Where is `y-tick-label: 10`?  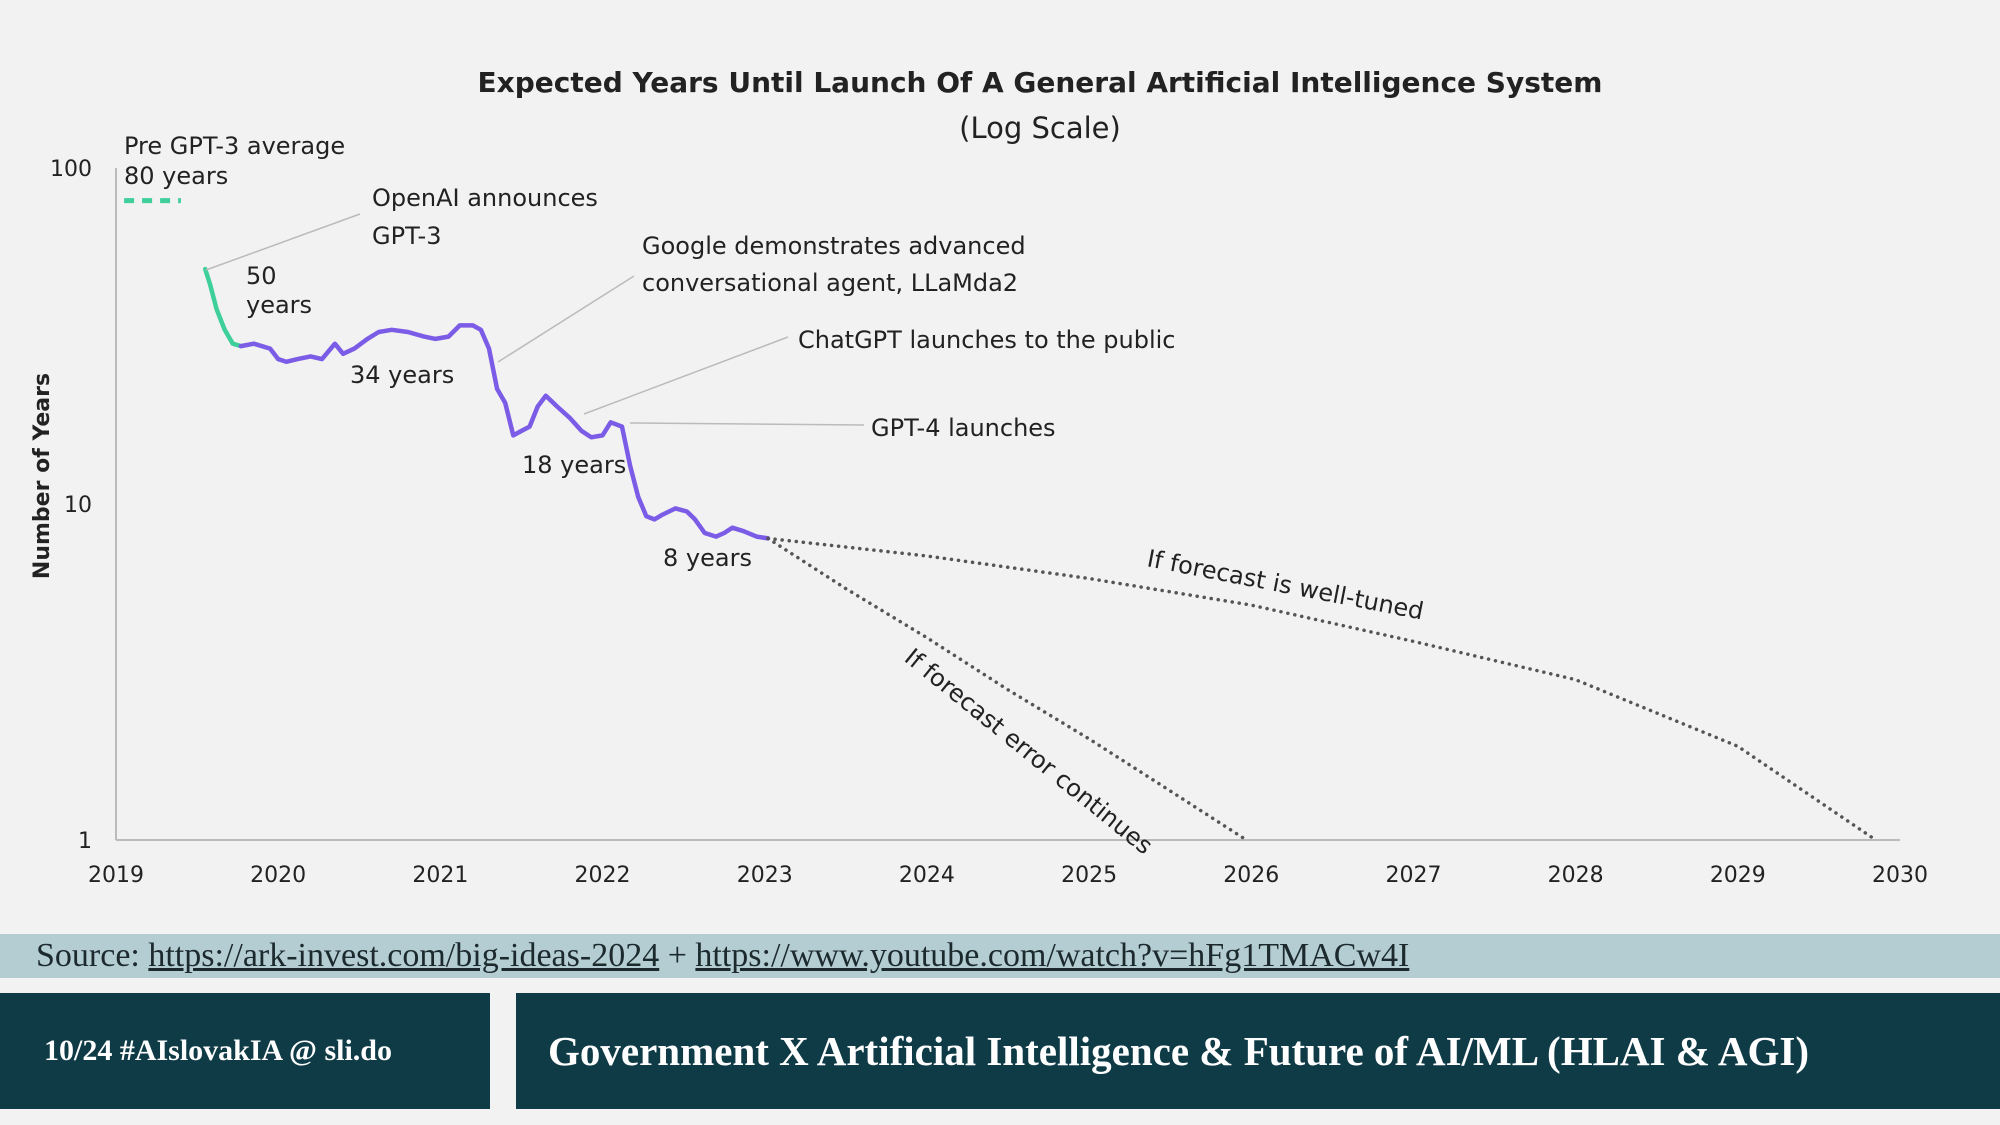 y-tick-label: 10 is located at coordinates (78, 505).